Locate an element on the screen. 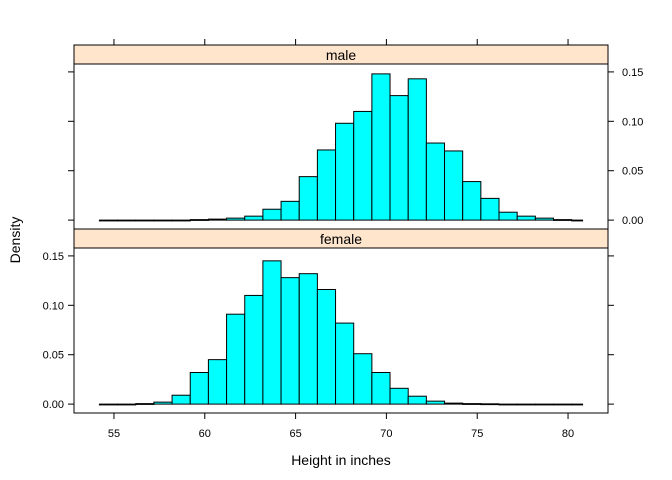 The height and width of the screenshot is (480, 672). x-tick-label: 65 is located at coordinates (295, 434).